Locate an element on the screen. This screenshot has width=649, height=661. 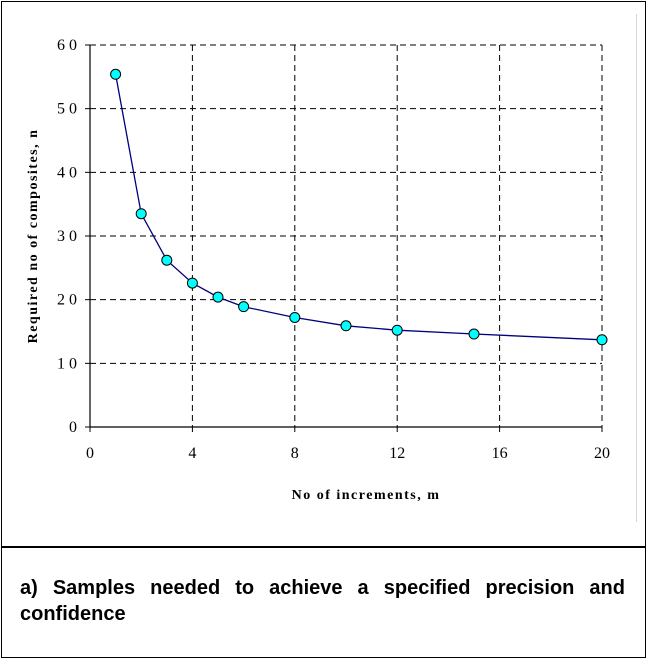
x-tick-label: 16 is located at coordinates (500, 453).